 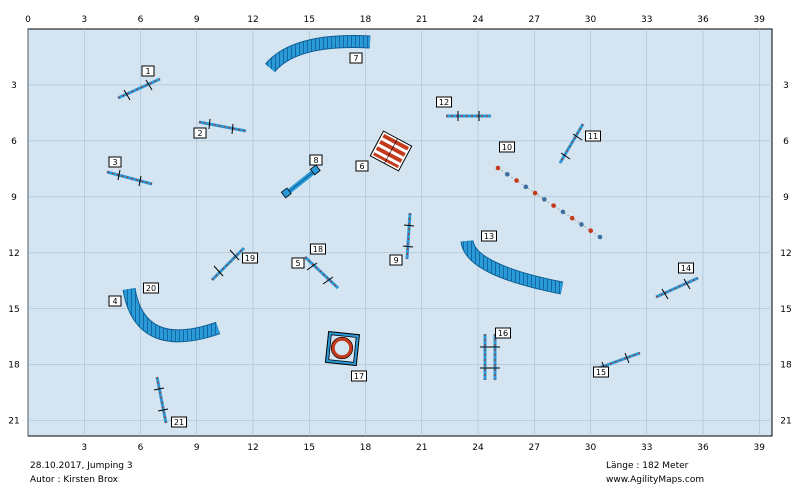 What do you see at coordinates (199, 133) in the screenshot?
I see `obstacle-number-label: 2` at bounding box center [199, 133].